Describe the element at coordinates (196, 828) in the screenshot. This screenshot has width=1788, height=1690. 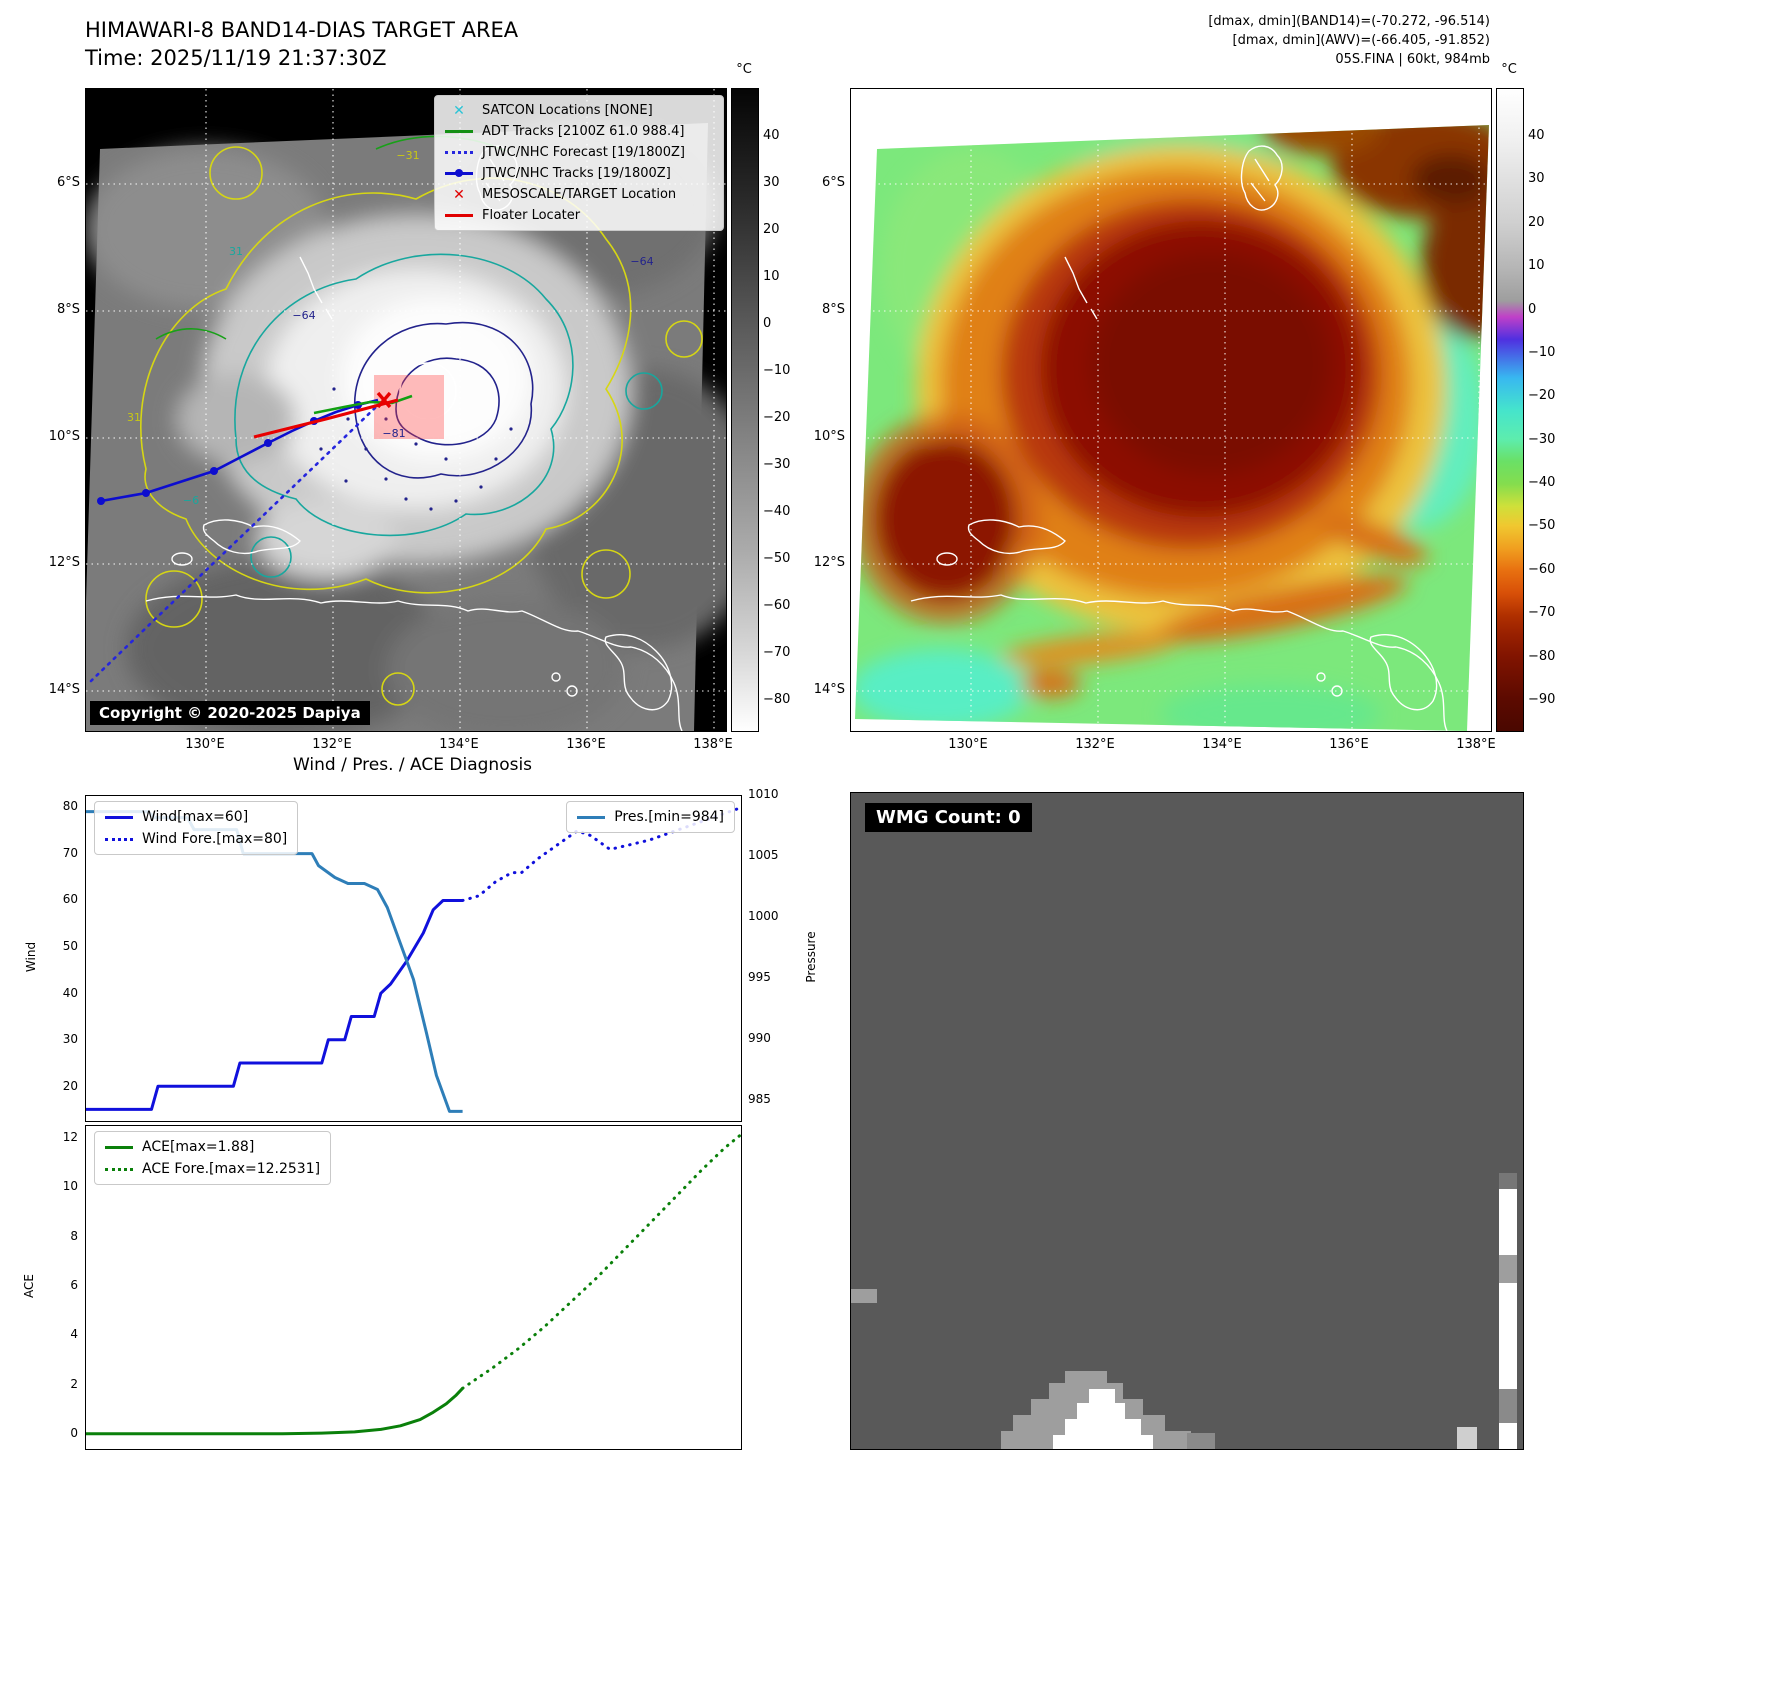
I see `wind-legend: Wind[max=60] Wind Fore.[max=80]` at that location.